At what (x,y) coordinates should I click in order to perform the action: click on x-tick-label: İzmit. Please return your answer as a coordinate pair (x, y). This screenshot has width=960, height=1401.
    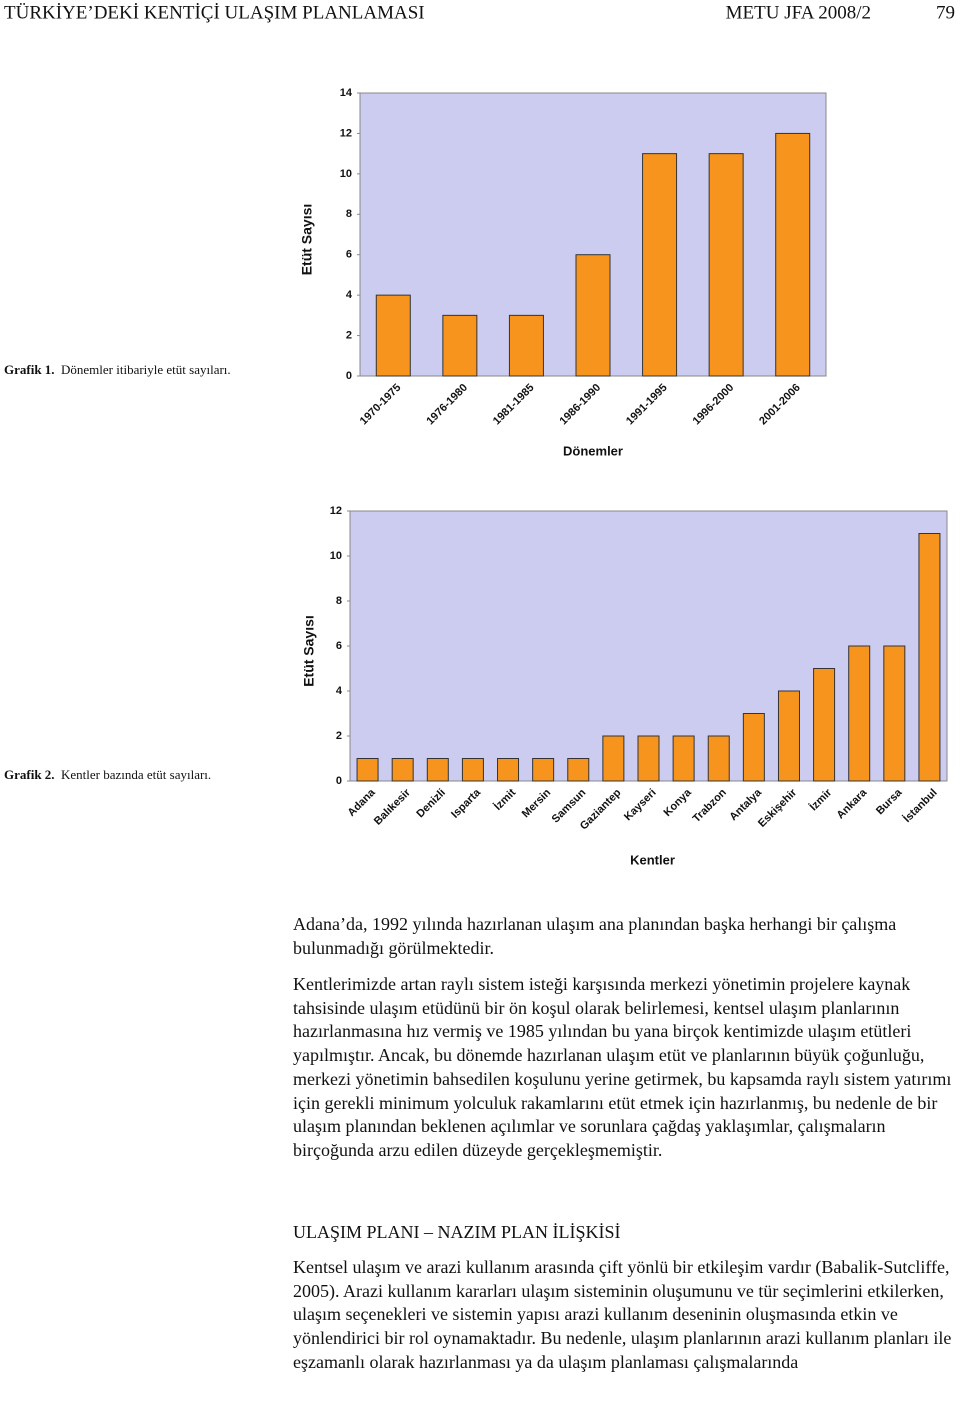
    Looking at the image, I should click on (504, 799).